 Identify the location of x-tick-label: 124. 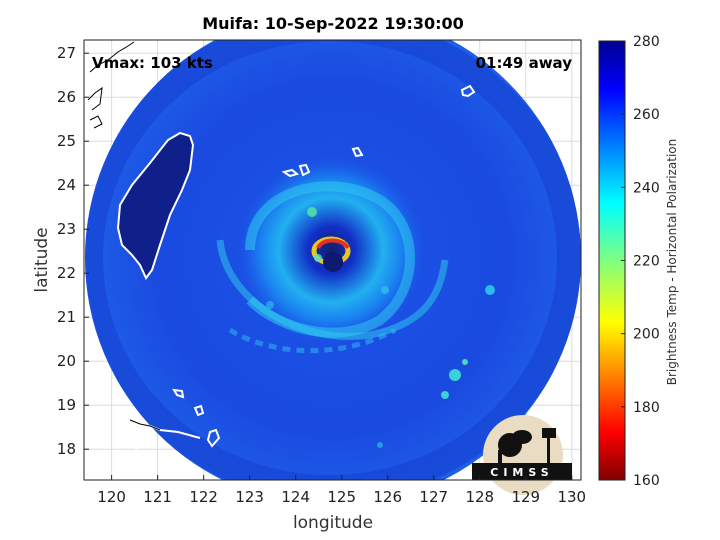
(295, 497).